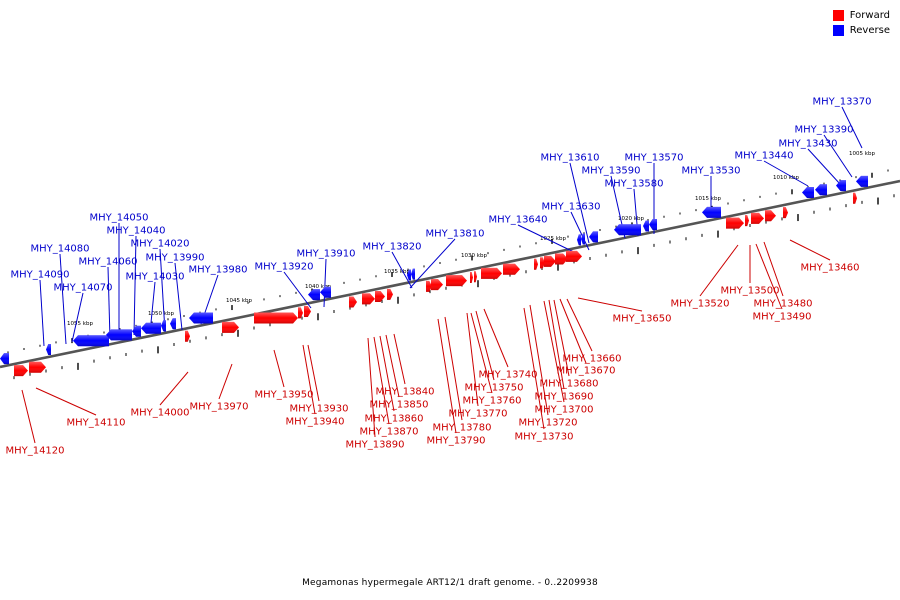  Describe the element at coordinates (869, 15) in the screenshot. I see `legend-forward-label: Forward` at that location.